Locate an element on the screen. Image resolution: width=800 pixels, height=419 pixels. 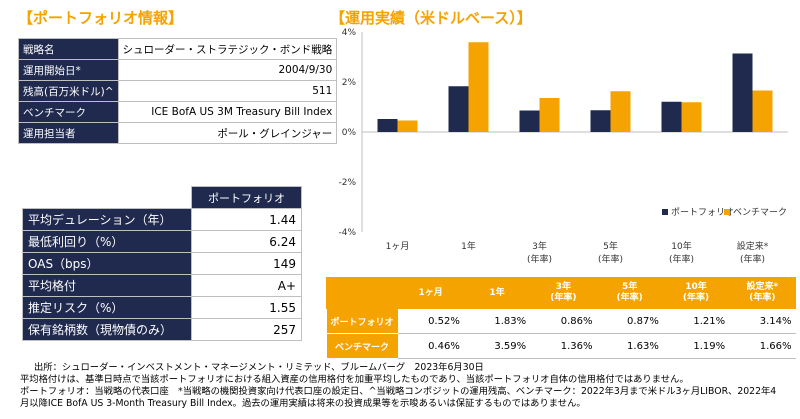
perf-row: ポートフォリオ 0.52% 1.83% 0.86% 0.87% 1.21% 3.14% is located at coordinates (561, 321).